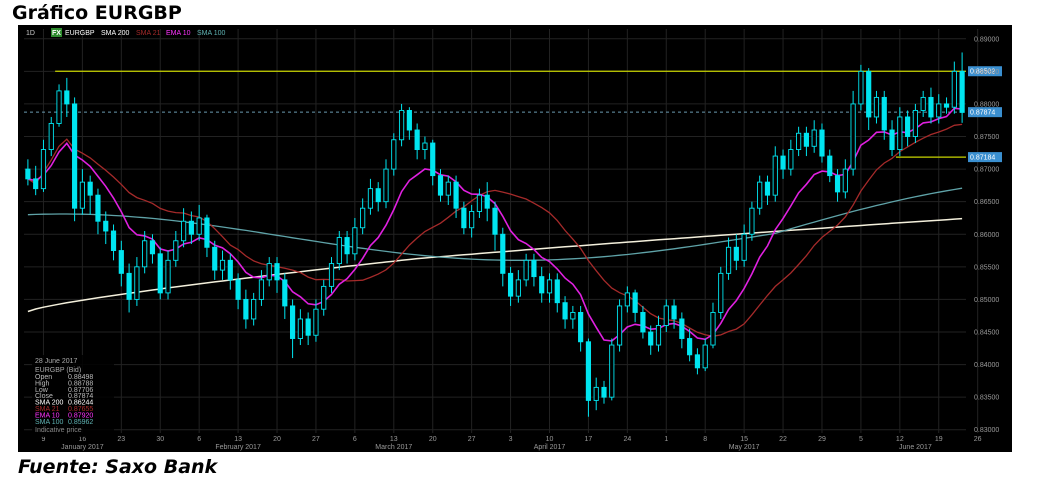 This screenshot has height=493, width=1045. I want to click on timeframe-label: 1D, so click(30, 33).